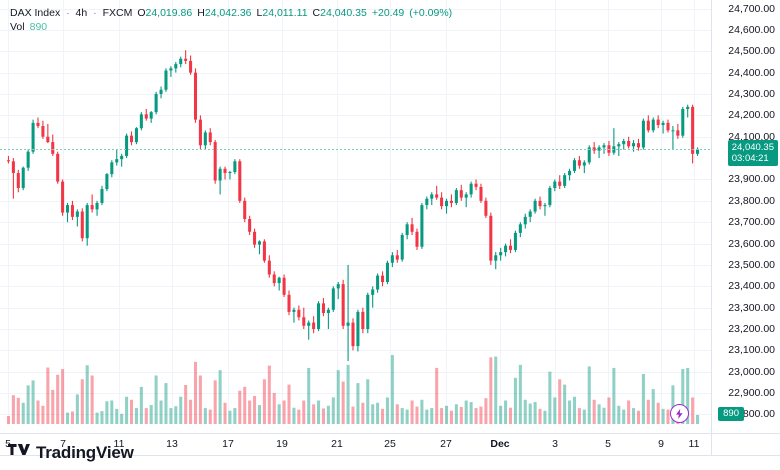 The width and height of the screenshot is (780, 470). Describe the element at coordinates (751, 350) in the screenshot. I see `price-tick: 23,100.00` at that location.